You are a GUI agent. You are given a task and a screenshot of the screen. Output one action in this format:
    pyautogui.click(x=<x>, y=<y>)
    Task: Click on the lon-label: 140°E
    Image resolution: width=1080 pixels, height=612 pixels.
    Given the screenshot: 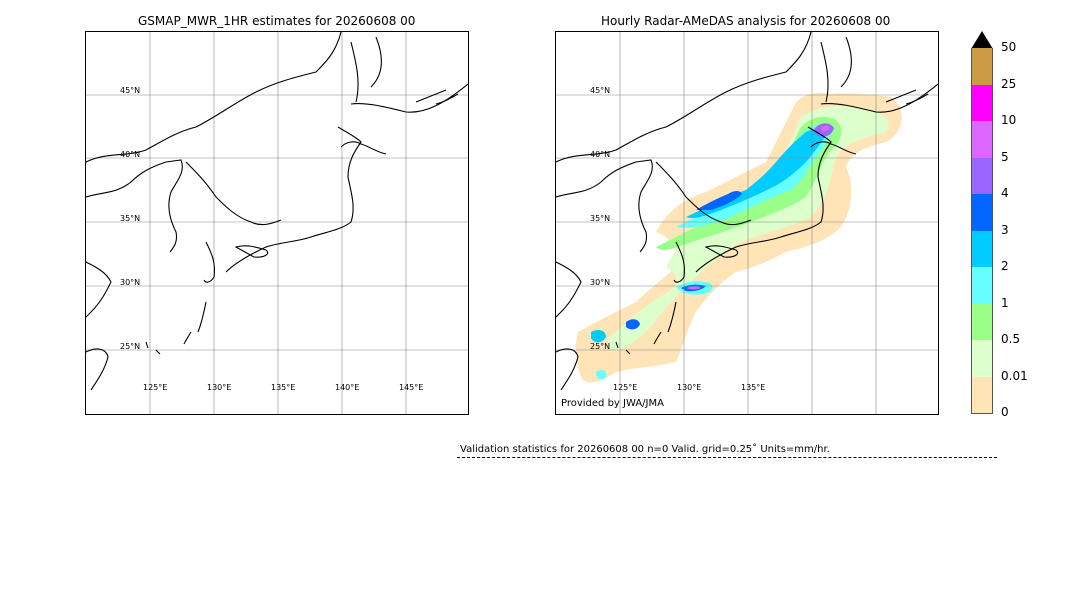 What is the action you would take?
    pyautogui.click(x=347, y=387)
    